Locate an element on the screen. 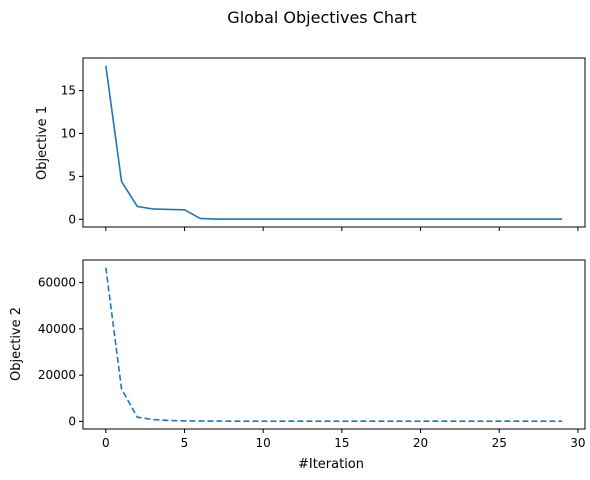 The width and height of the screenshot is (590, 480). y-tick-label: 5 is located at coordinates (72, 176).